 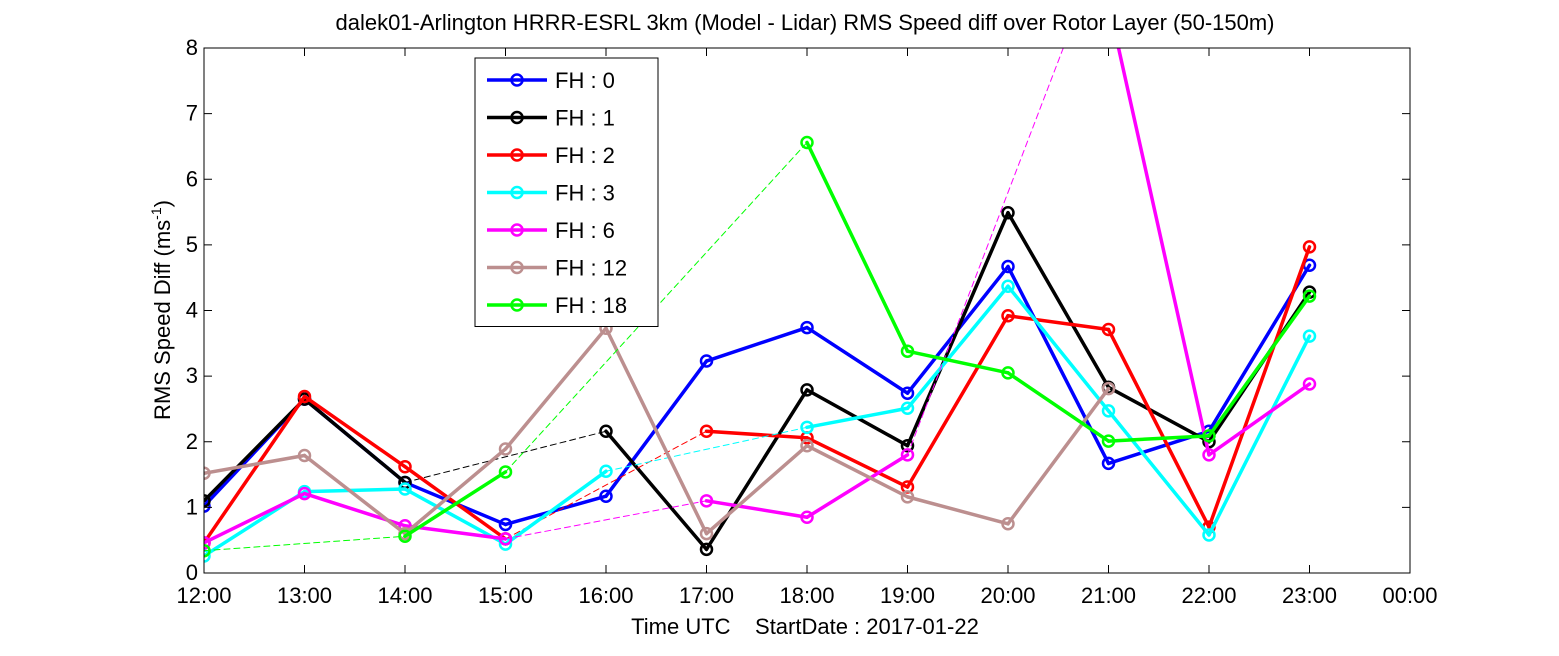 I want to click on y-axis-label-unit-exponent: -1, so click(x=156, y=213).